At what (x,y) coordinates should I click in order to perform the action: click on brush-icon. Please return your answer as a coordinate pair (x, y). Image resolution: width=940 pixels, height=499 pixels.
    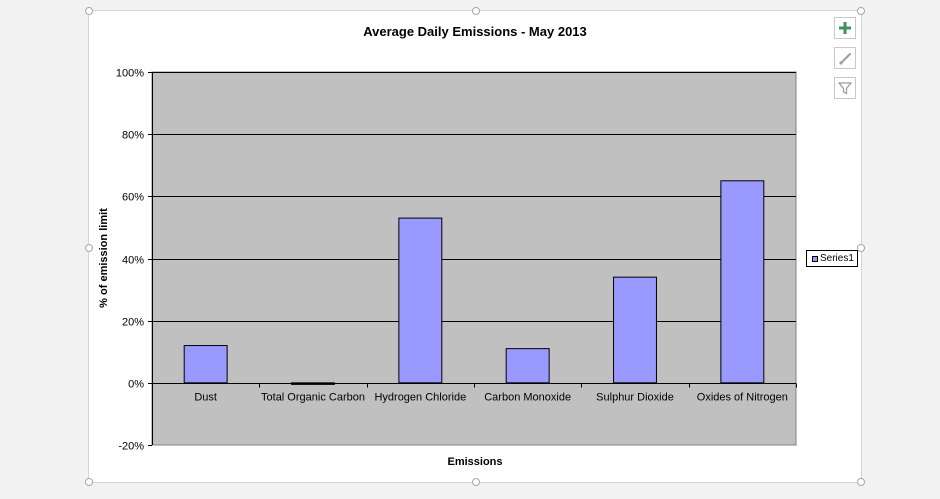
    Looking at the image, I should click on (845, 59).